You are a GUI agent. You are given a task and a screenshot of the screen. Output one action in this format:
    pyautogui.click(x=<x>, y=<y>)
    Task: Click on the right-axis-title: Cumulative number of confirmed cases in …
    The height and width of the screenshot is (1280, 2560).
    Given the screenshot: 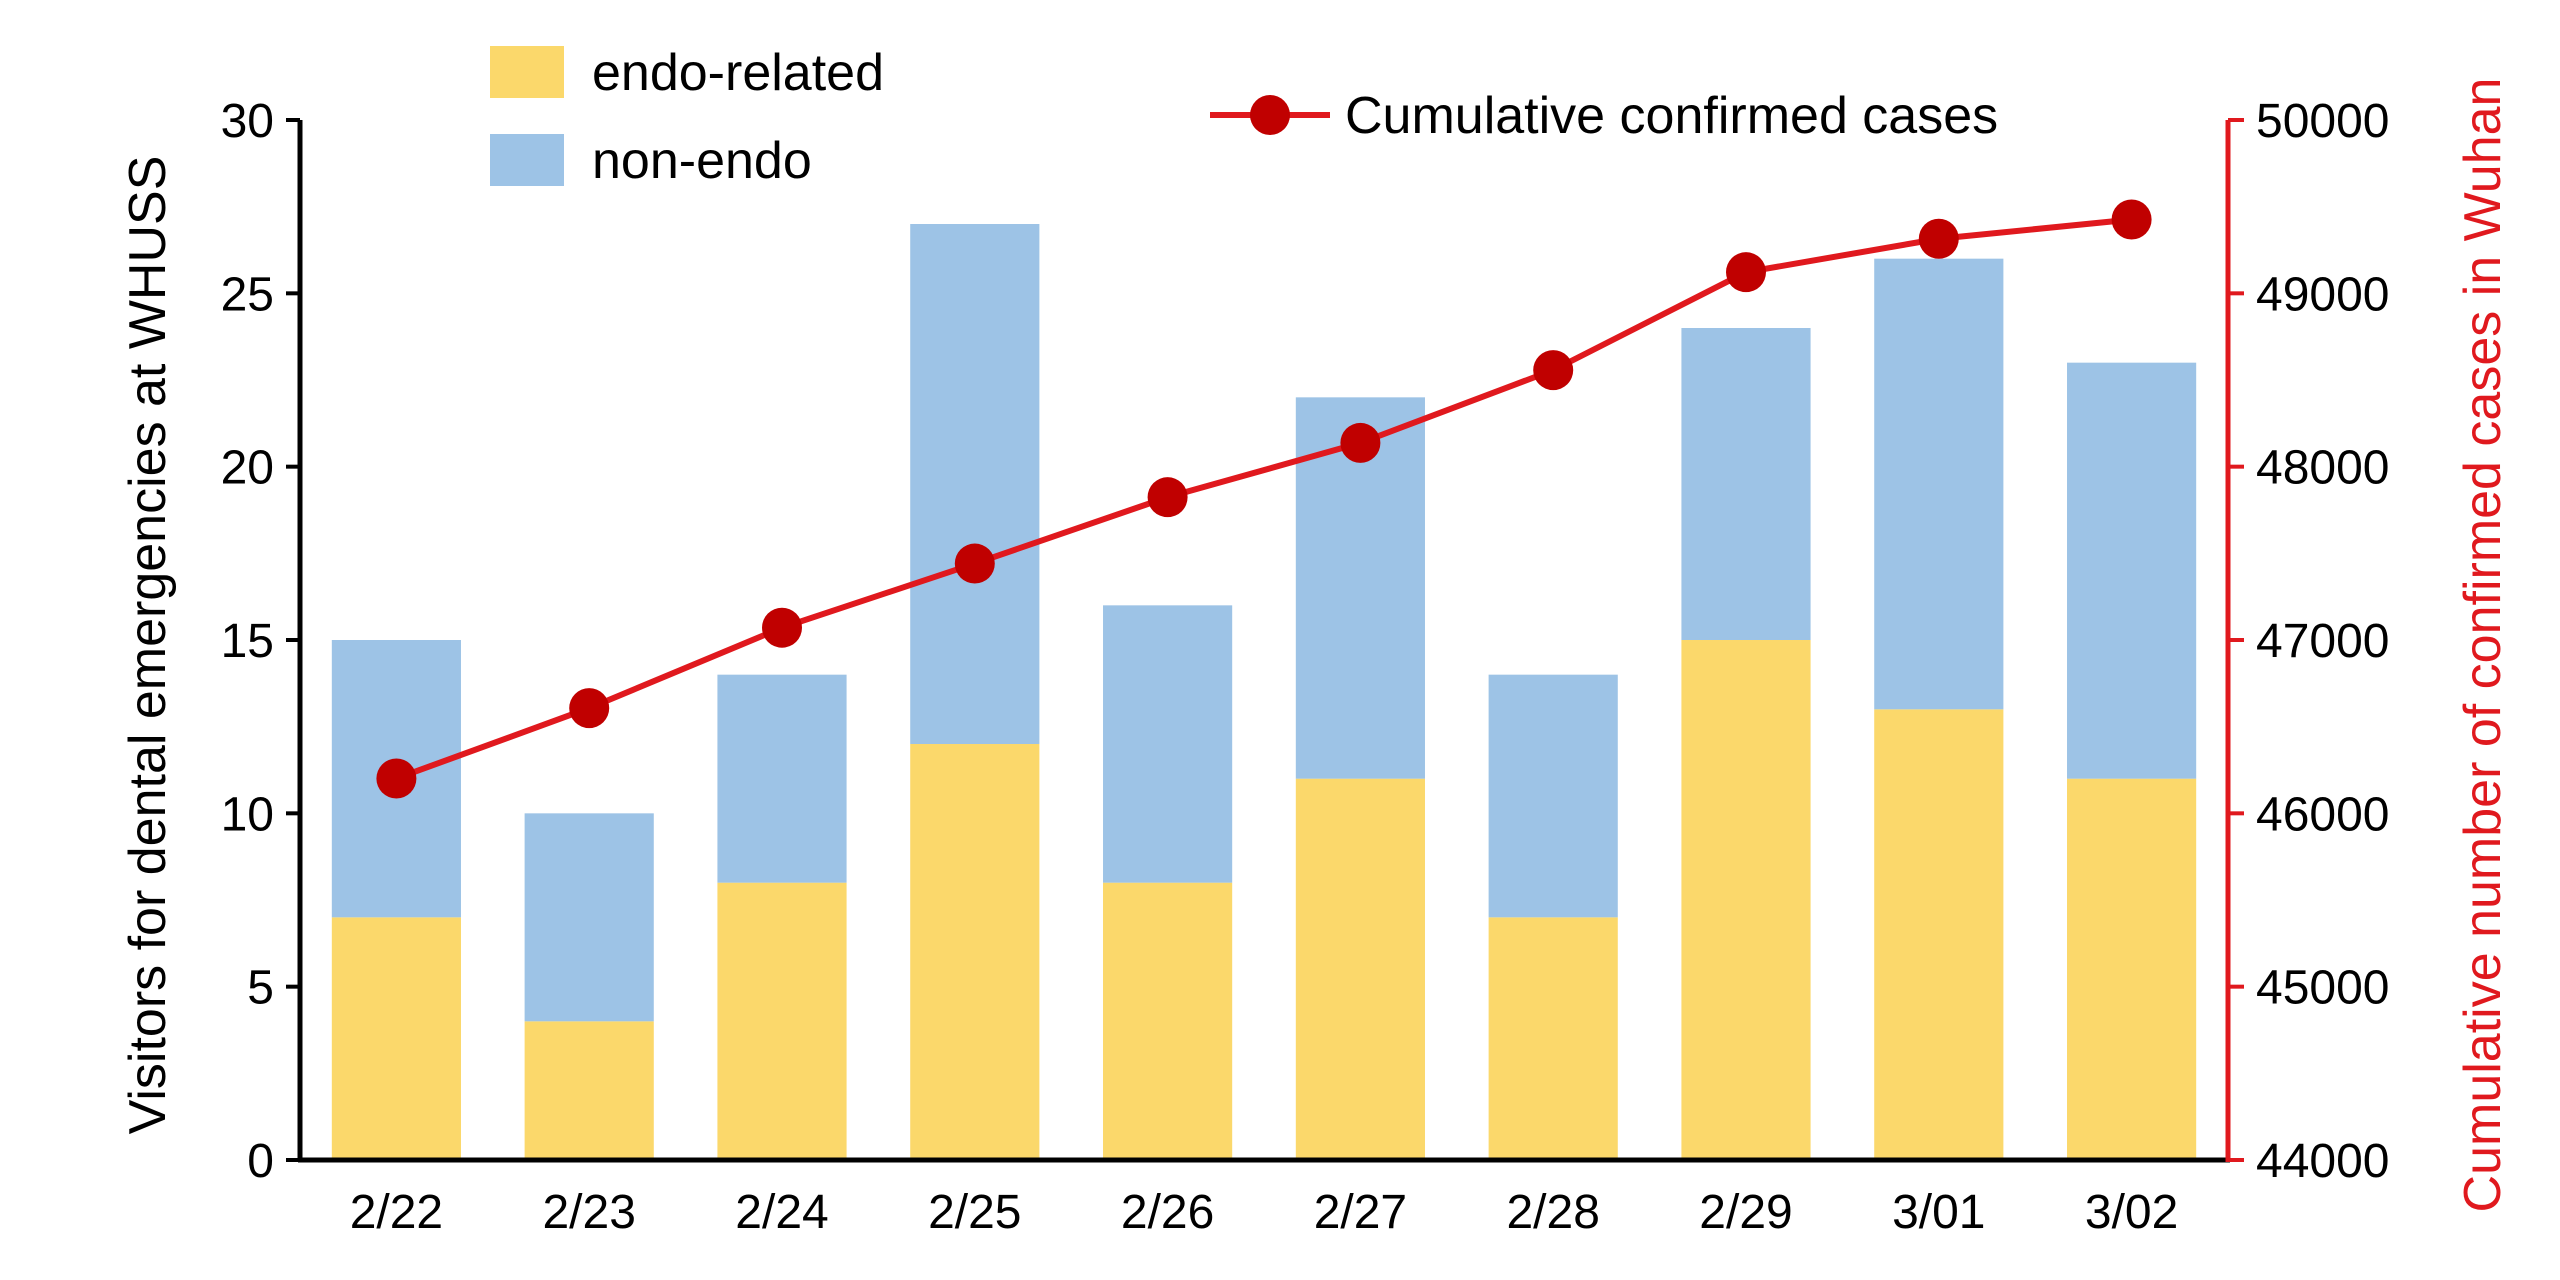 What is the action you would take?
    pyautogui.click(x=2483, y=645)
    